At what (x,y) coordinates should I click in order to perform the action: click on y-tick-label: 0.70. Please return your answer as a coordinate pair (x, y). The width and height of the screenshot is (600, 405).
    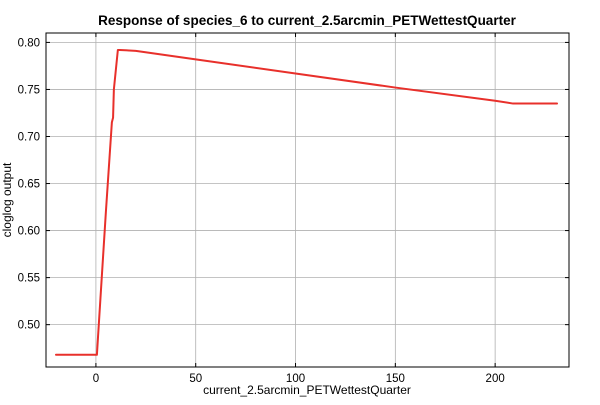
    Looking at the image, I should click on (29, 137).